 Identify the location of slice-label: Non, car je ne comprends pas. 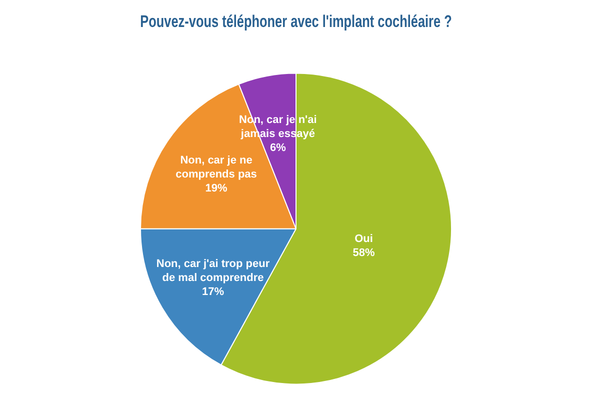
(216, 167).